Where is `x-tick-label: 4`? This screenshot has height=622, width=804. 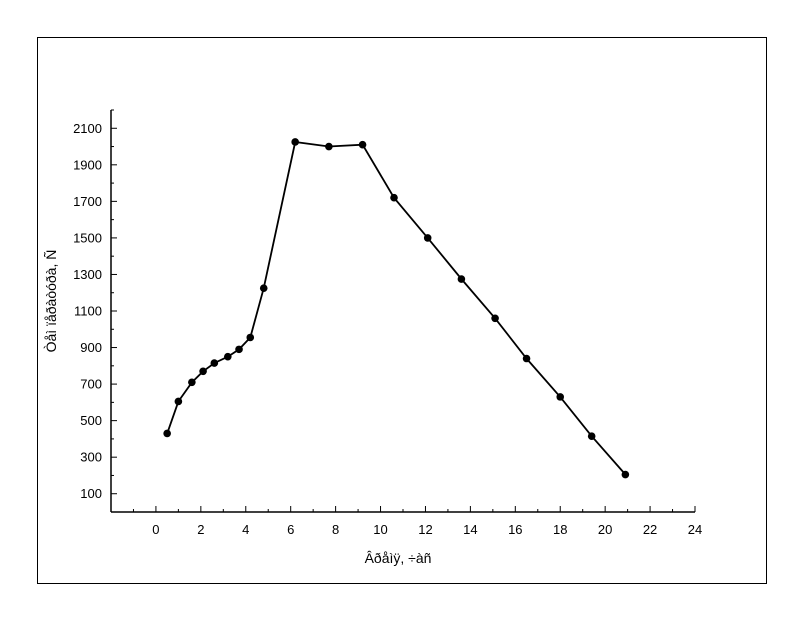
x-tick-label: 4 is located at coordinates (245, 529).